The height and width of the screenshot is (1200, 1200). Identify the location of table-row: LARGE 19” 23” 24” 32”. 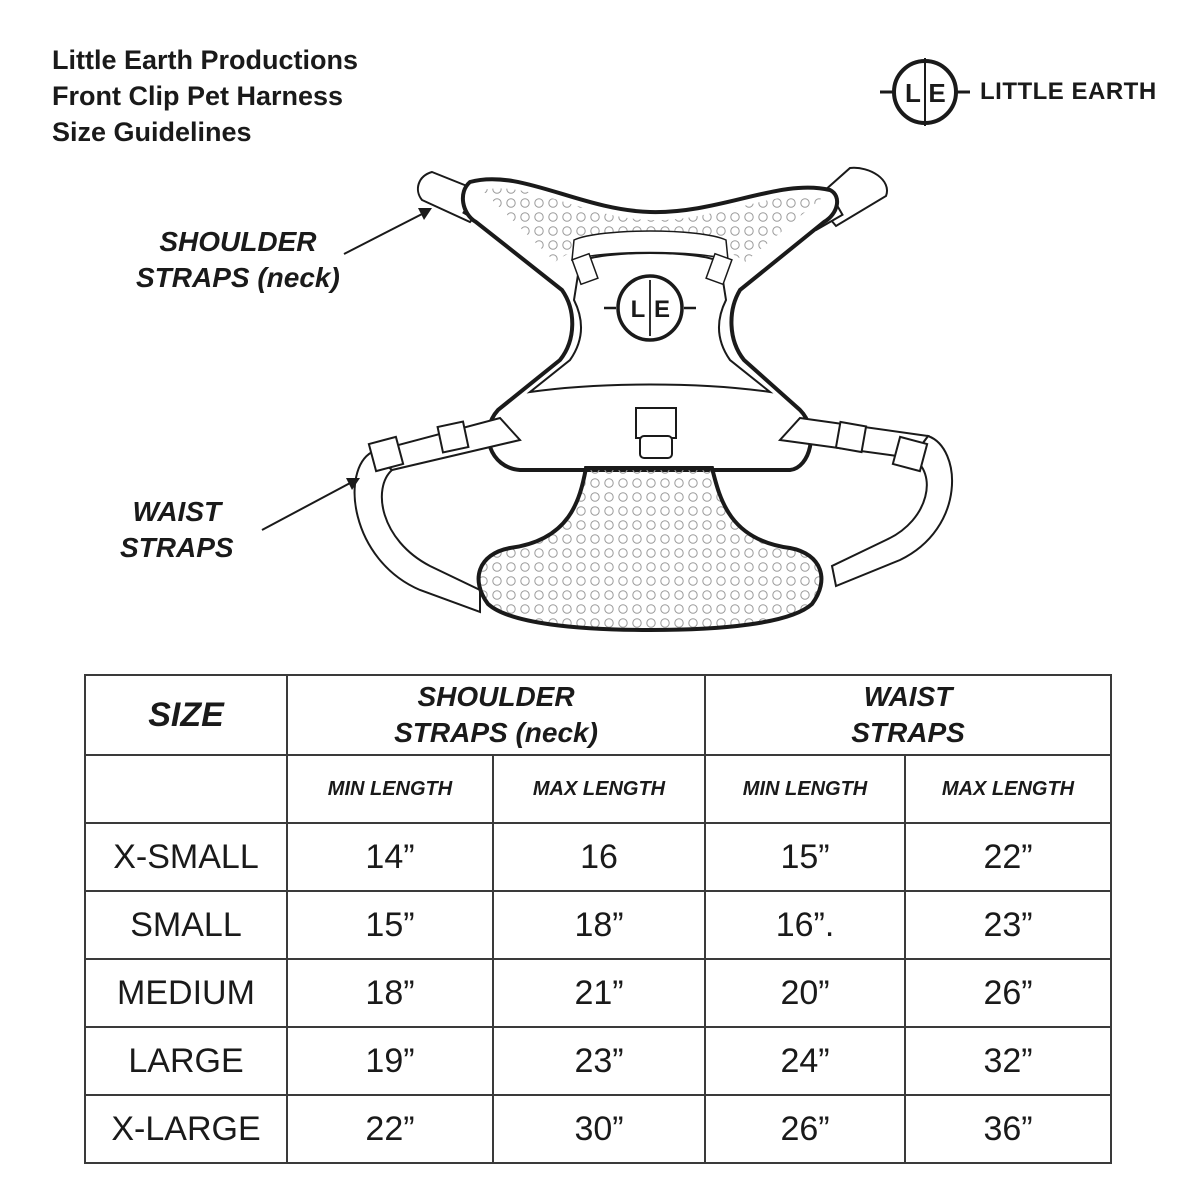
(598, 1061).